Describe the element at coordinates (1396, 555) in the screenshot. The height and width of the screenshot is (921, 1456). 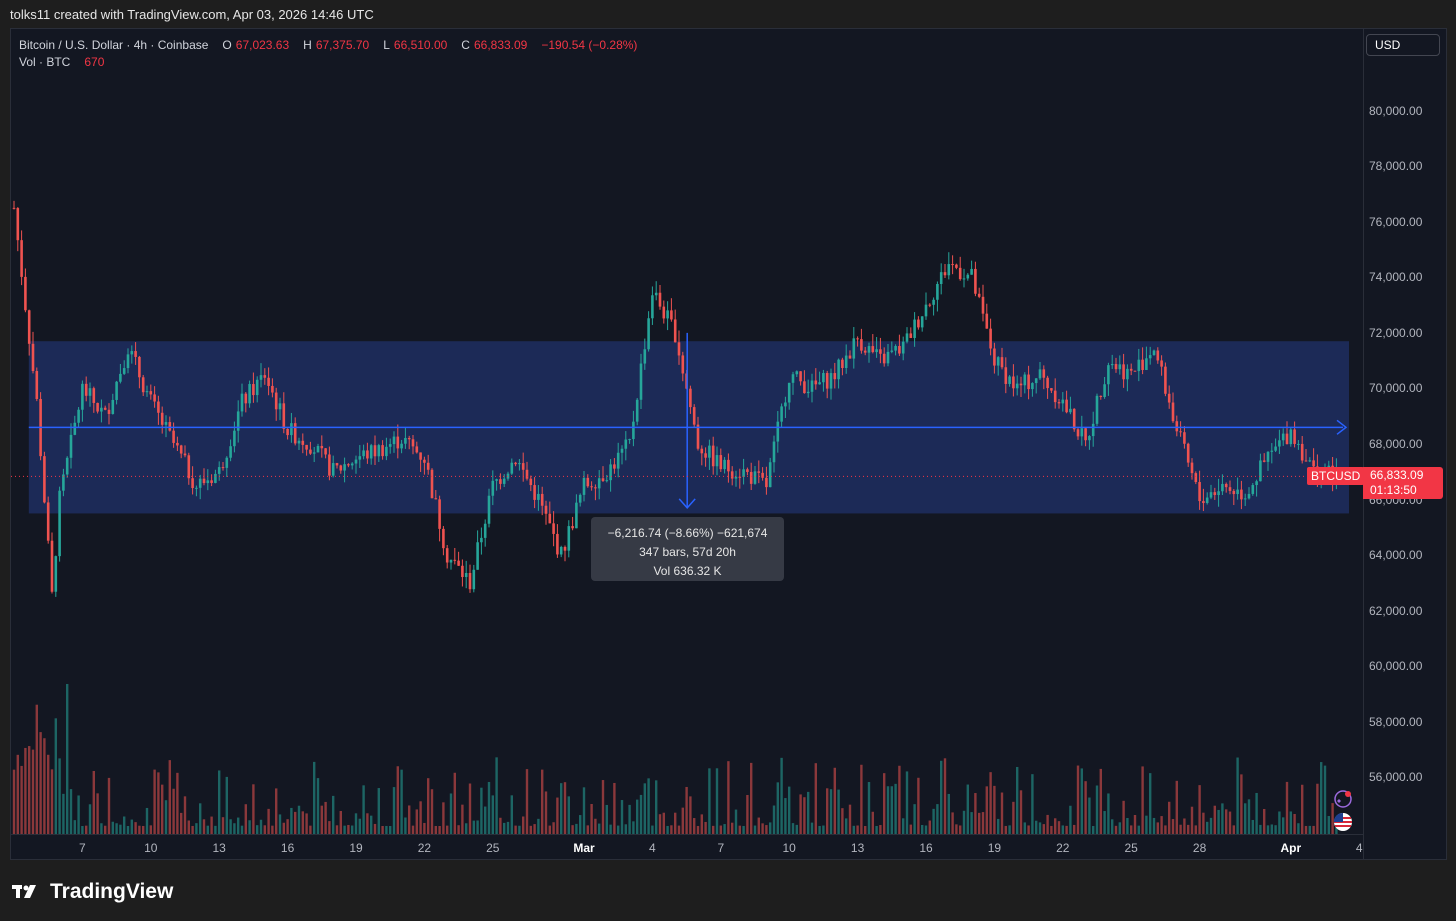
I see `price-tick-label: 64,000.00` at that location.